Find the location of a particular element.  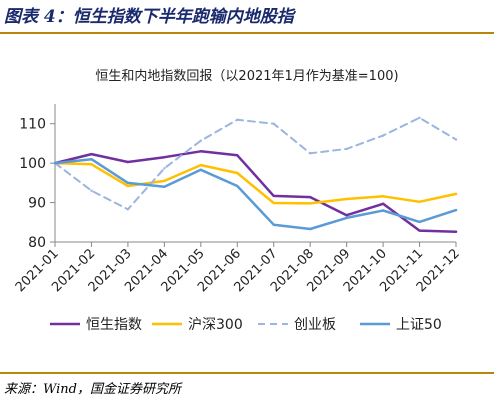

chart-title: 恒生和内地指数回报（以2021年1月作为基准=100) is located at coordinates (246, 76).